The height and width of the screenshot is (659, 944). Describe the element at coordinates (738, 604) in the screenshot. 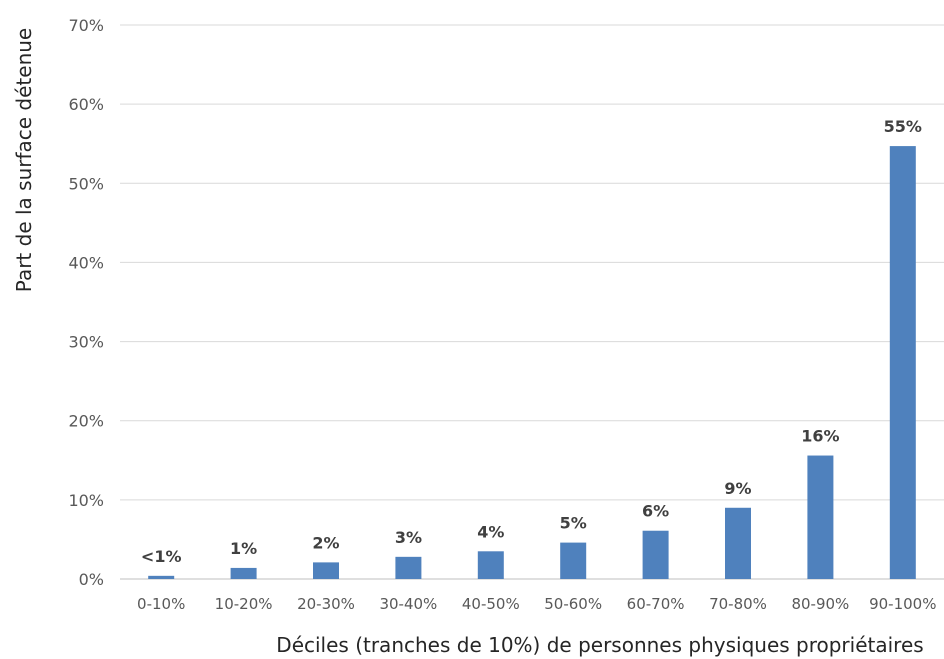

I see `x-tick-label: 70-80%` at that location.